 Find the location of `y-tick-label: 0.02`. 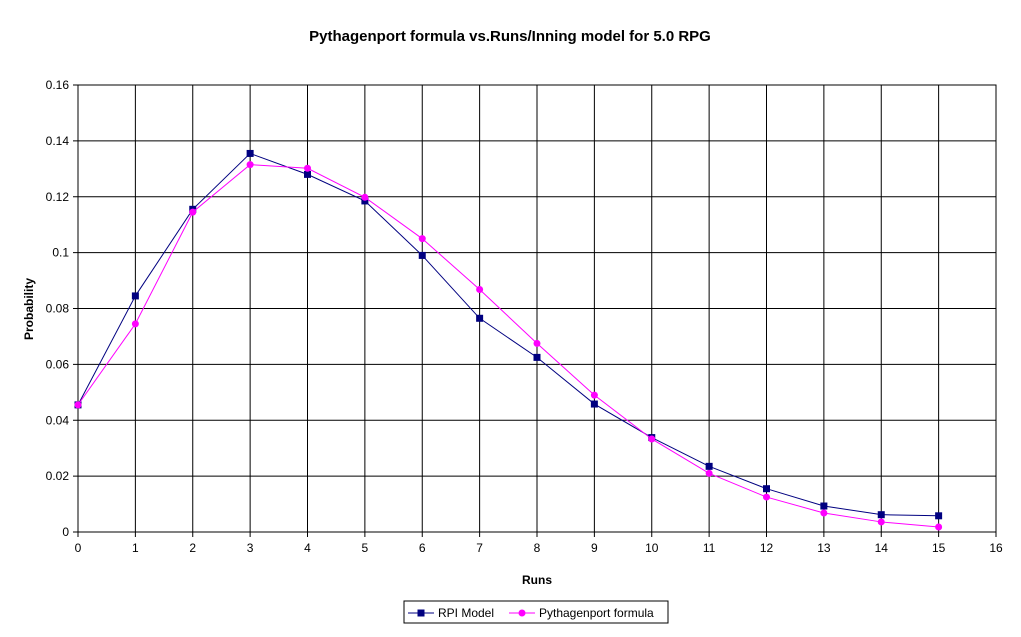

y-tick-label: 0.02 is located at coordinates (58, 476).